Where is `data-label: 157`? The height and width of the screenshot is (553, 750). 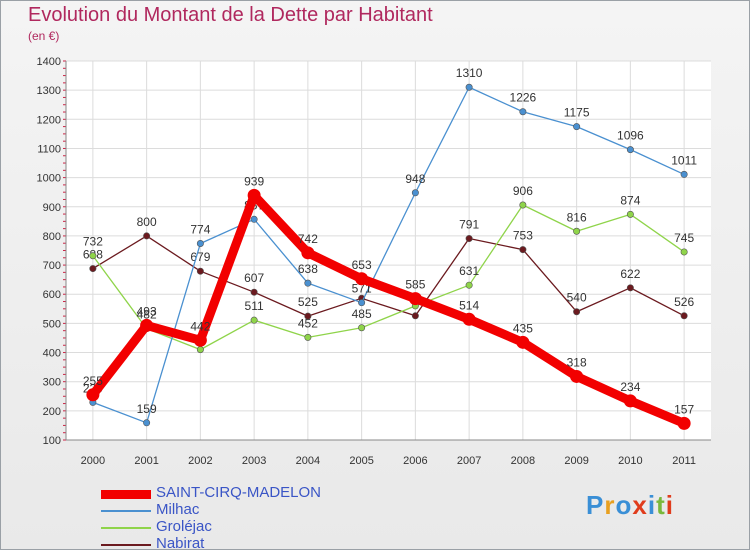
data-label: 157 is located at coordinates (684, 409).